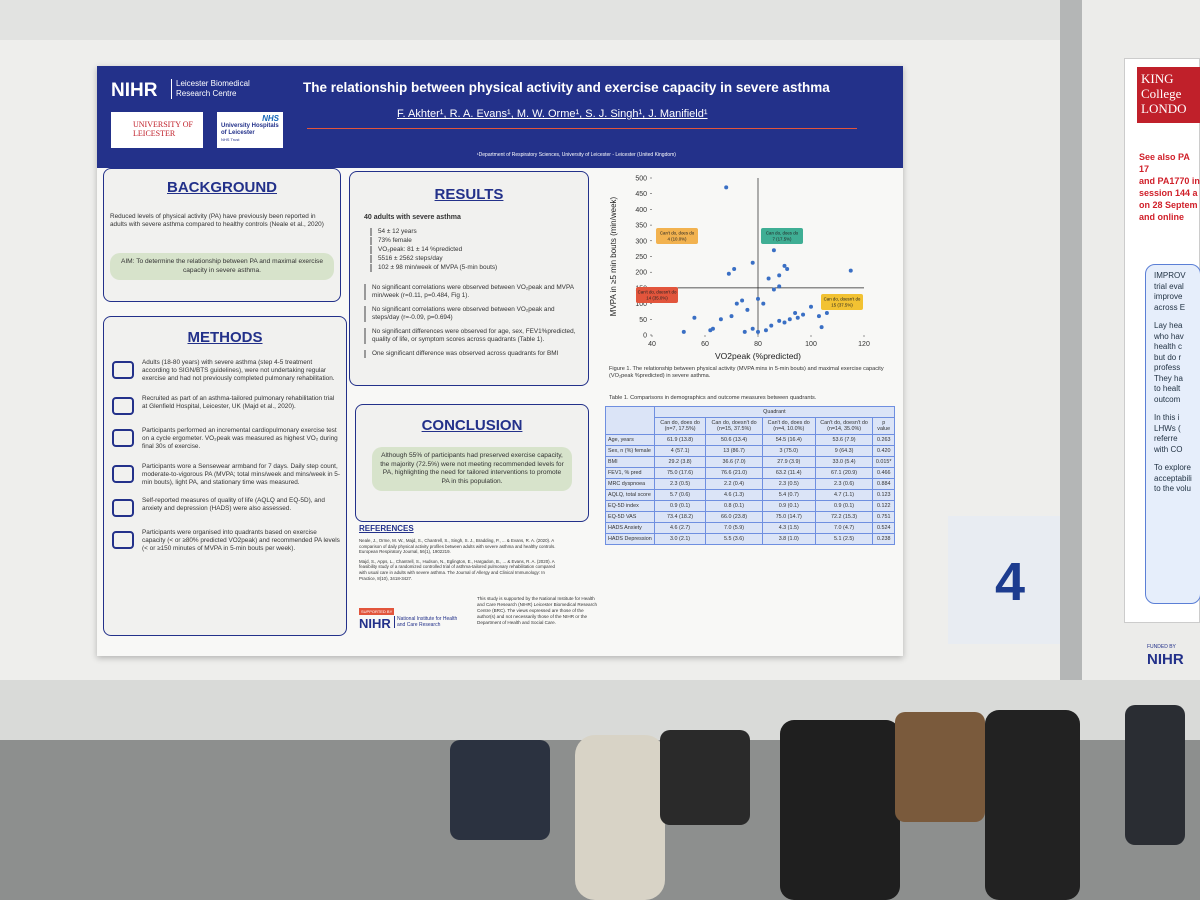 This screenshot has width=1200, height=900. What do you see at coordinates (657, 292) in the screenshot?
I see `quadrant-label: Can't do, doesn't do` at bounding box center [657, 292].